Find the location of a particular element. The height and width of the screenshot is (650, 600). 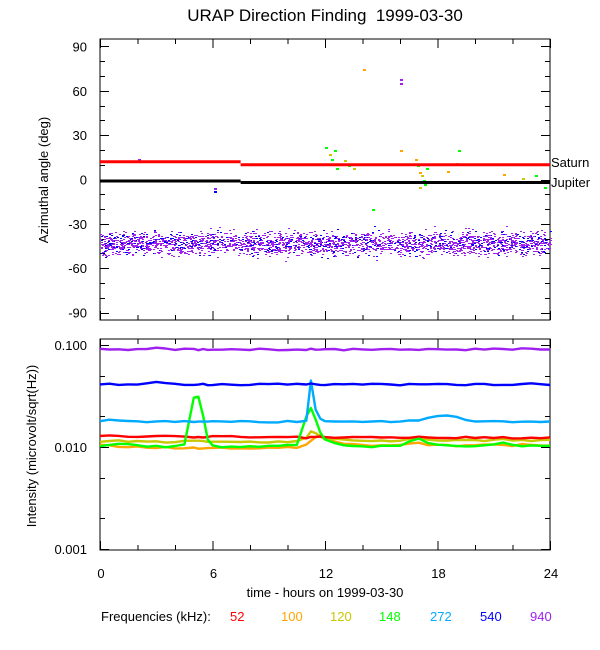

time-x-axis-label: time - hours on 1999-03-30 is located at coordinates (325, 592).